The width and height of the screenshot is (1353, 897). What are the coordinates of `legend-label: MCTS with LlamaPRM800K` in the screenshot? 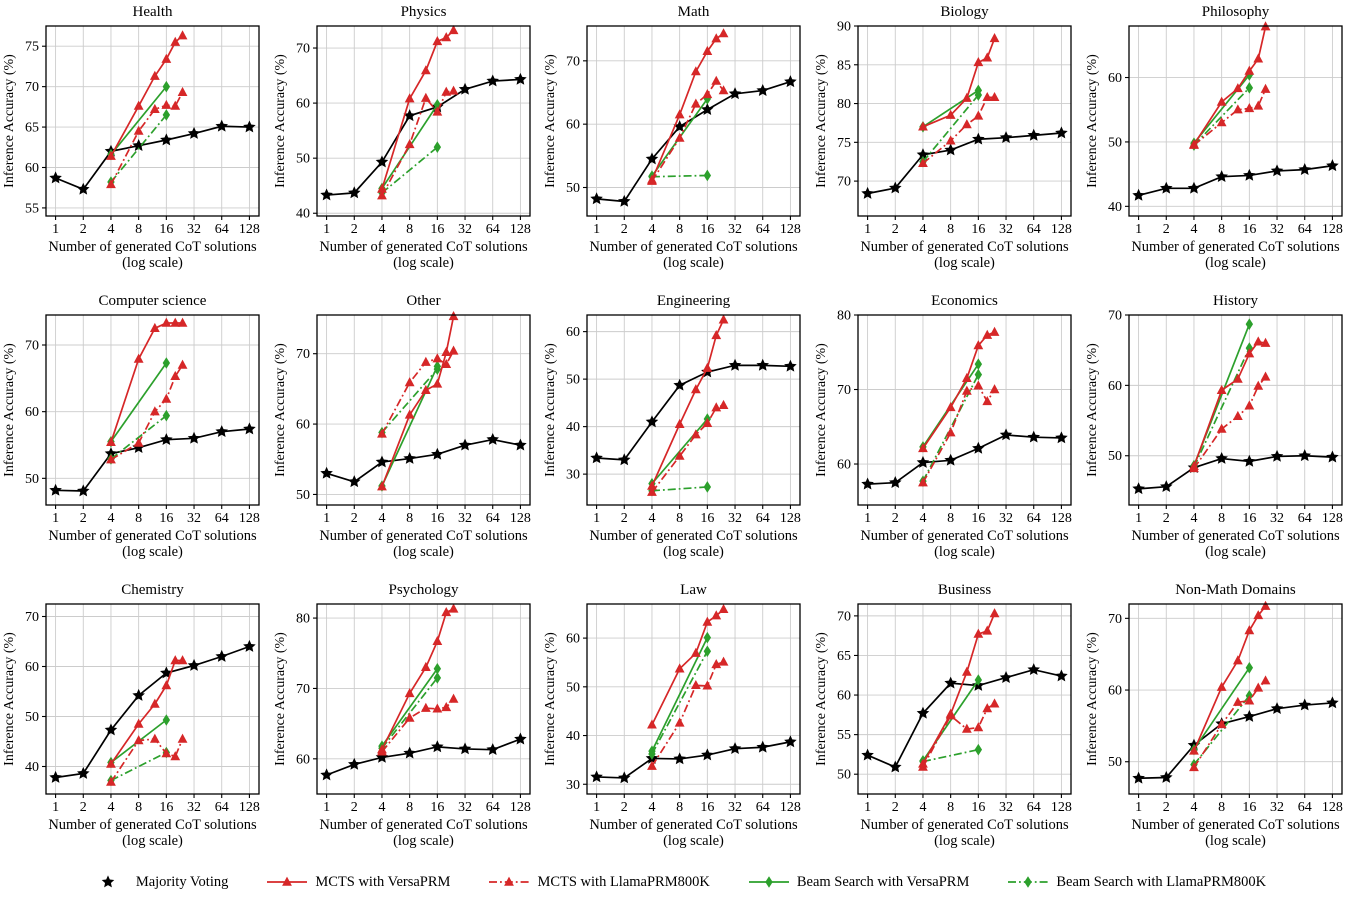 It's located at (623, 881).